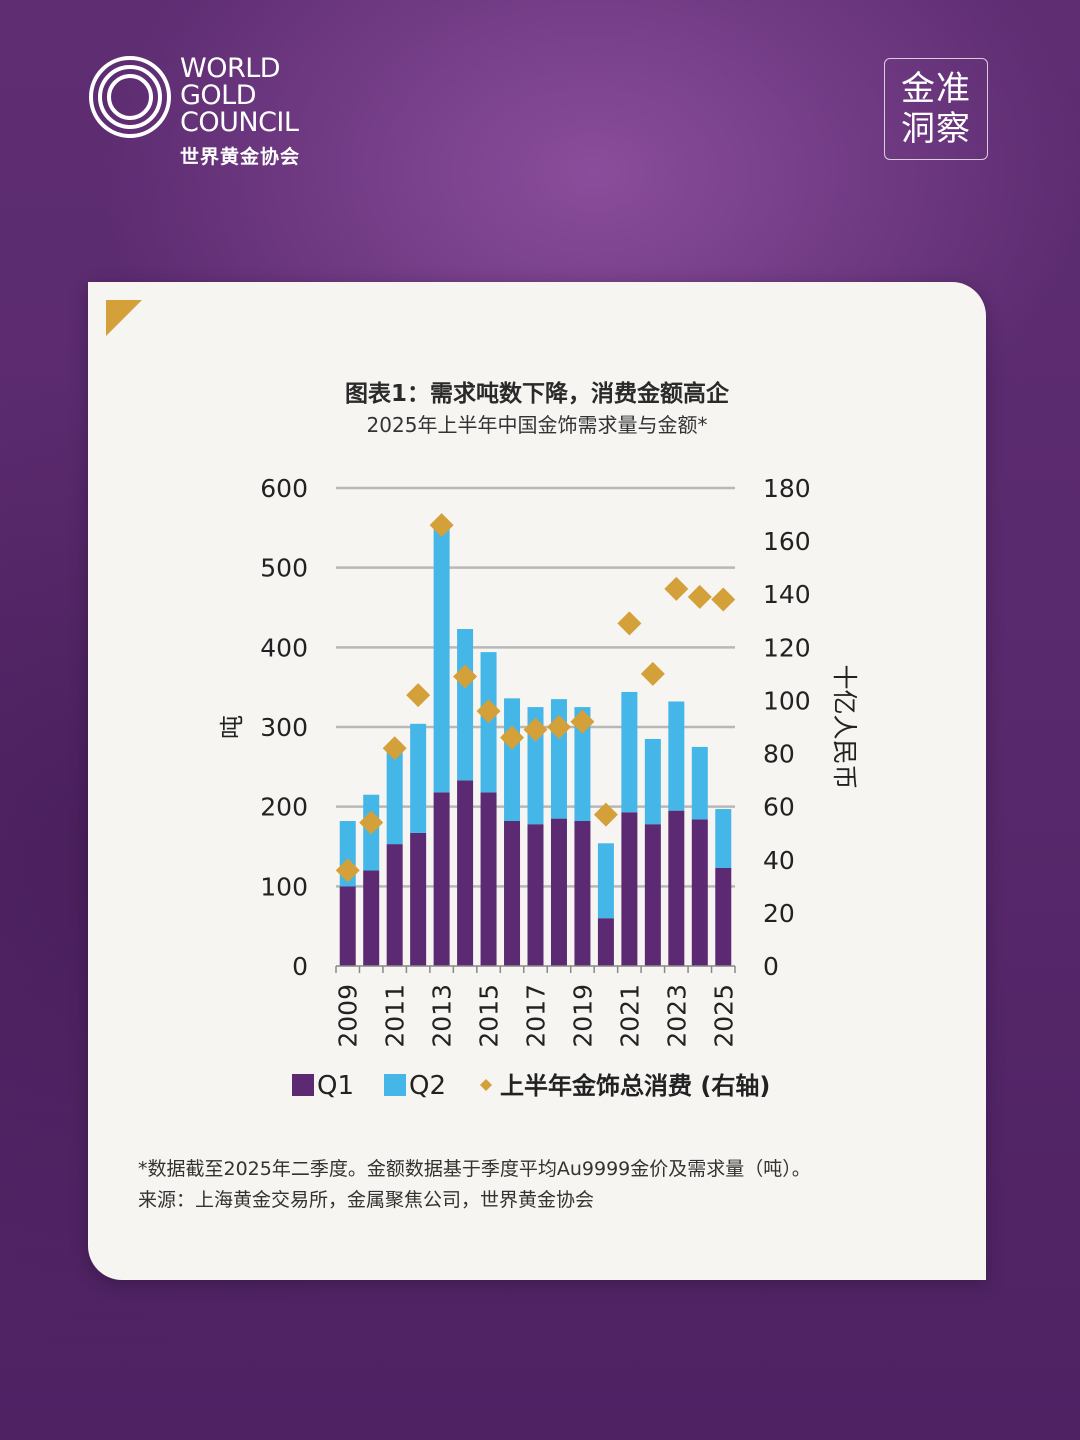  What do you see at coordinates (537, 425) in the screenshot?
I see `chart-subtitle: 2025年上半年中国金饰需求量与金额*` at bounding box center [537, 425].